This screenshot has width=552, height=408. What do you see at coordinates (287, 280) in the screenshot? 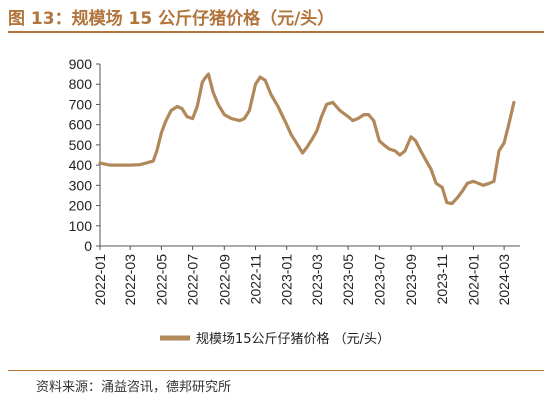
I see `x-tick-label: 2023-01` at bounding box center [287, 280].